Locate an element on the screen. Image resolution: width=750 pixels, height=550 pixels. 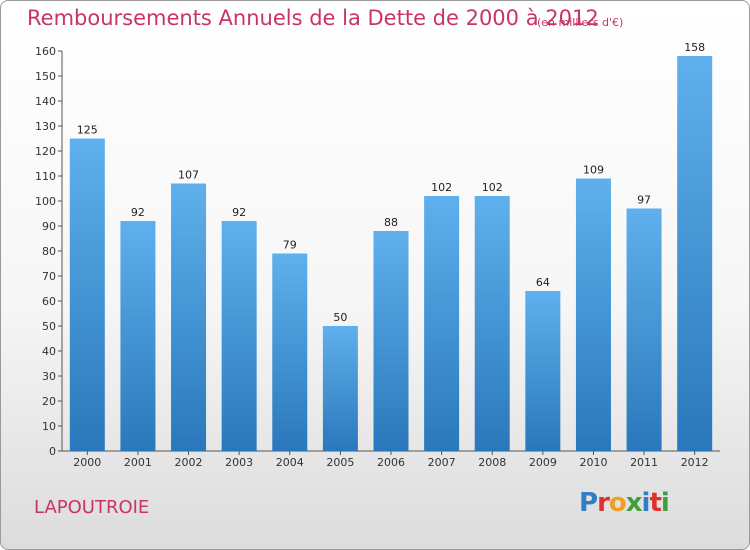
data-label: 125 is located at coordinates (87, 130).